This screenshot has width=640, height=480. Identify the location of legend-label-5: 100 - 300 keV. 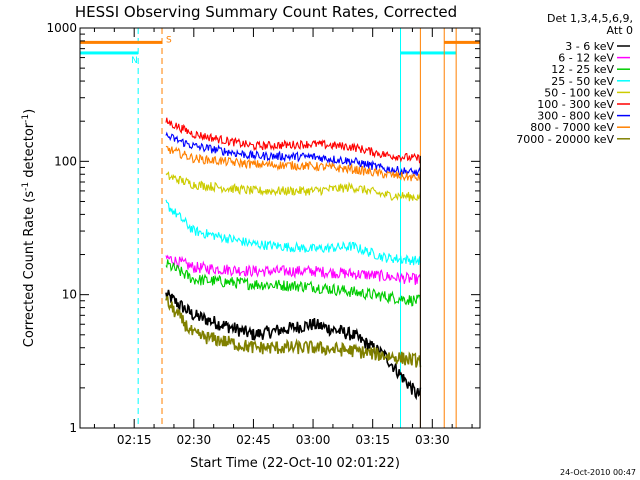
(575, 104).